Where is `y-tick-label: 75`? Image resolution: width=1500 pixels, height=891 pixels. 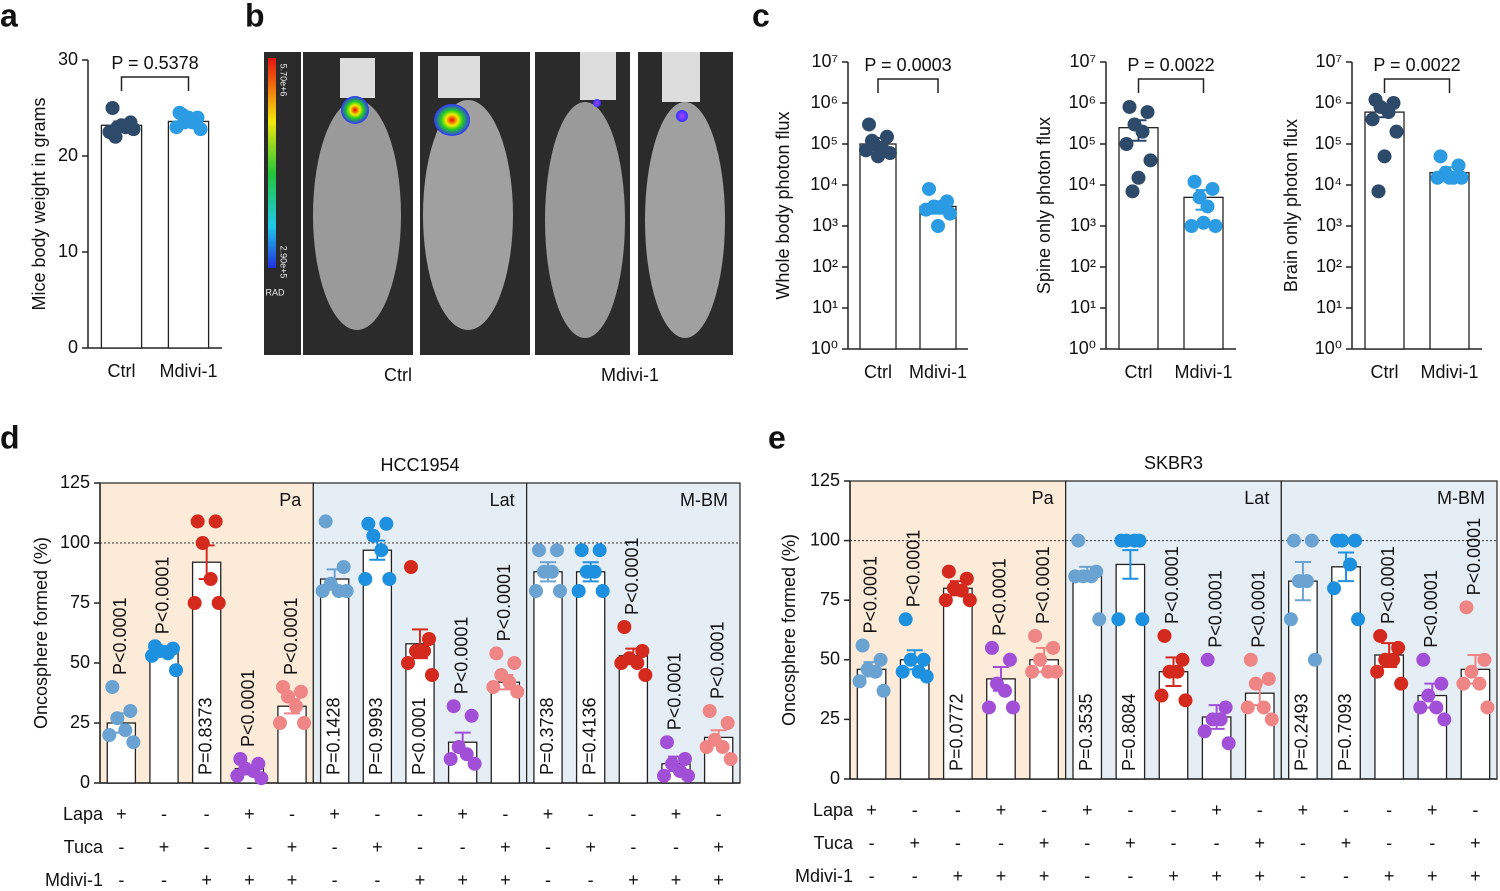
y-tick-label: 75 is located at coordinates (830, 599).